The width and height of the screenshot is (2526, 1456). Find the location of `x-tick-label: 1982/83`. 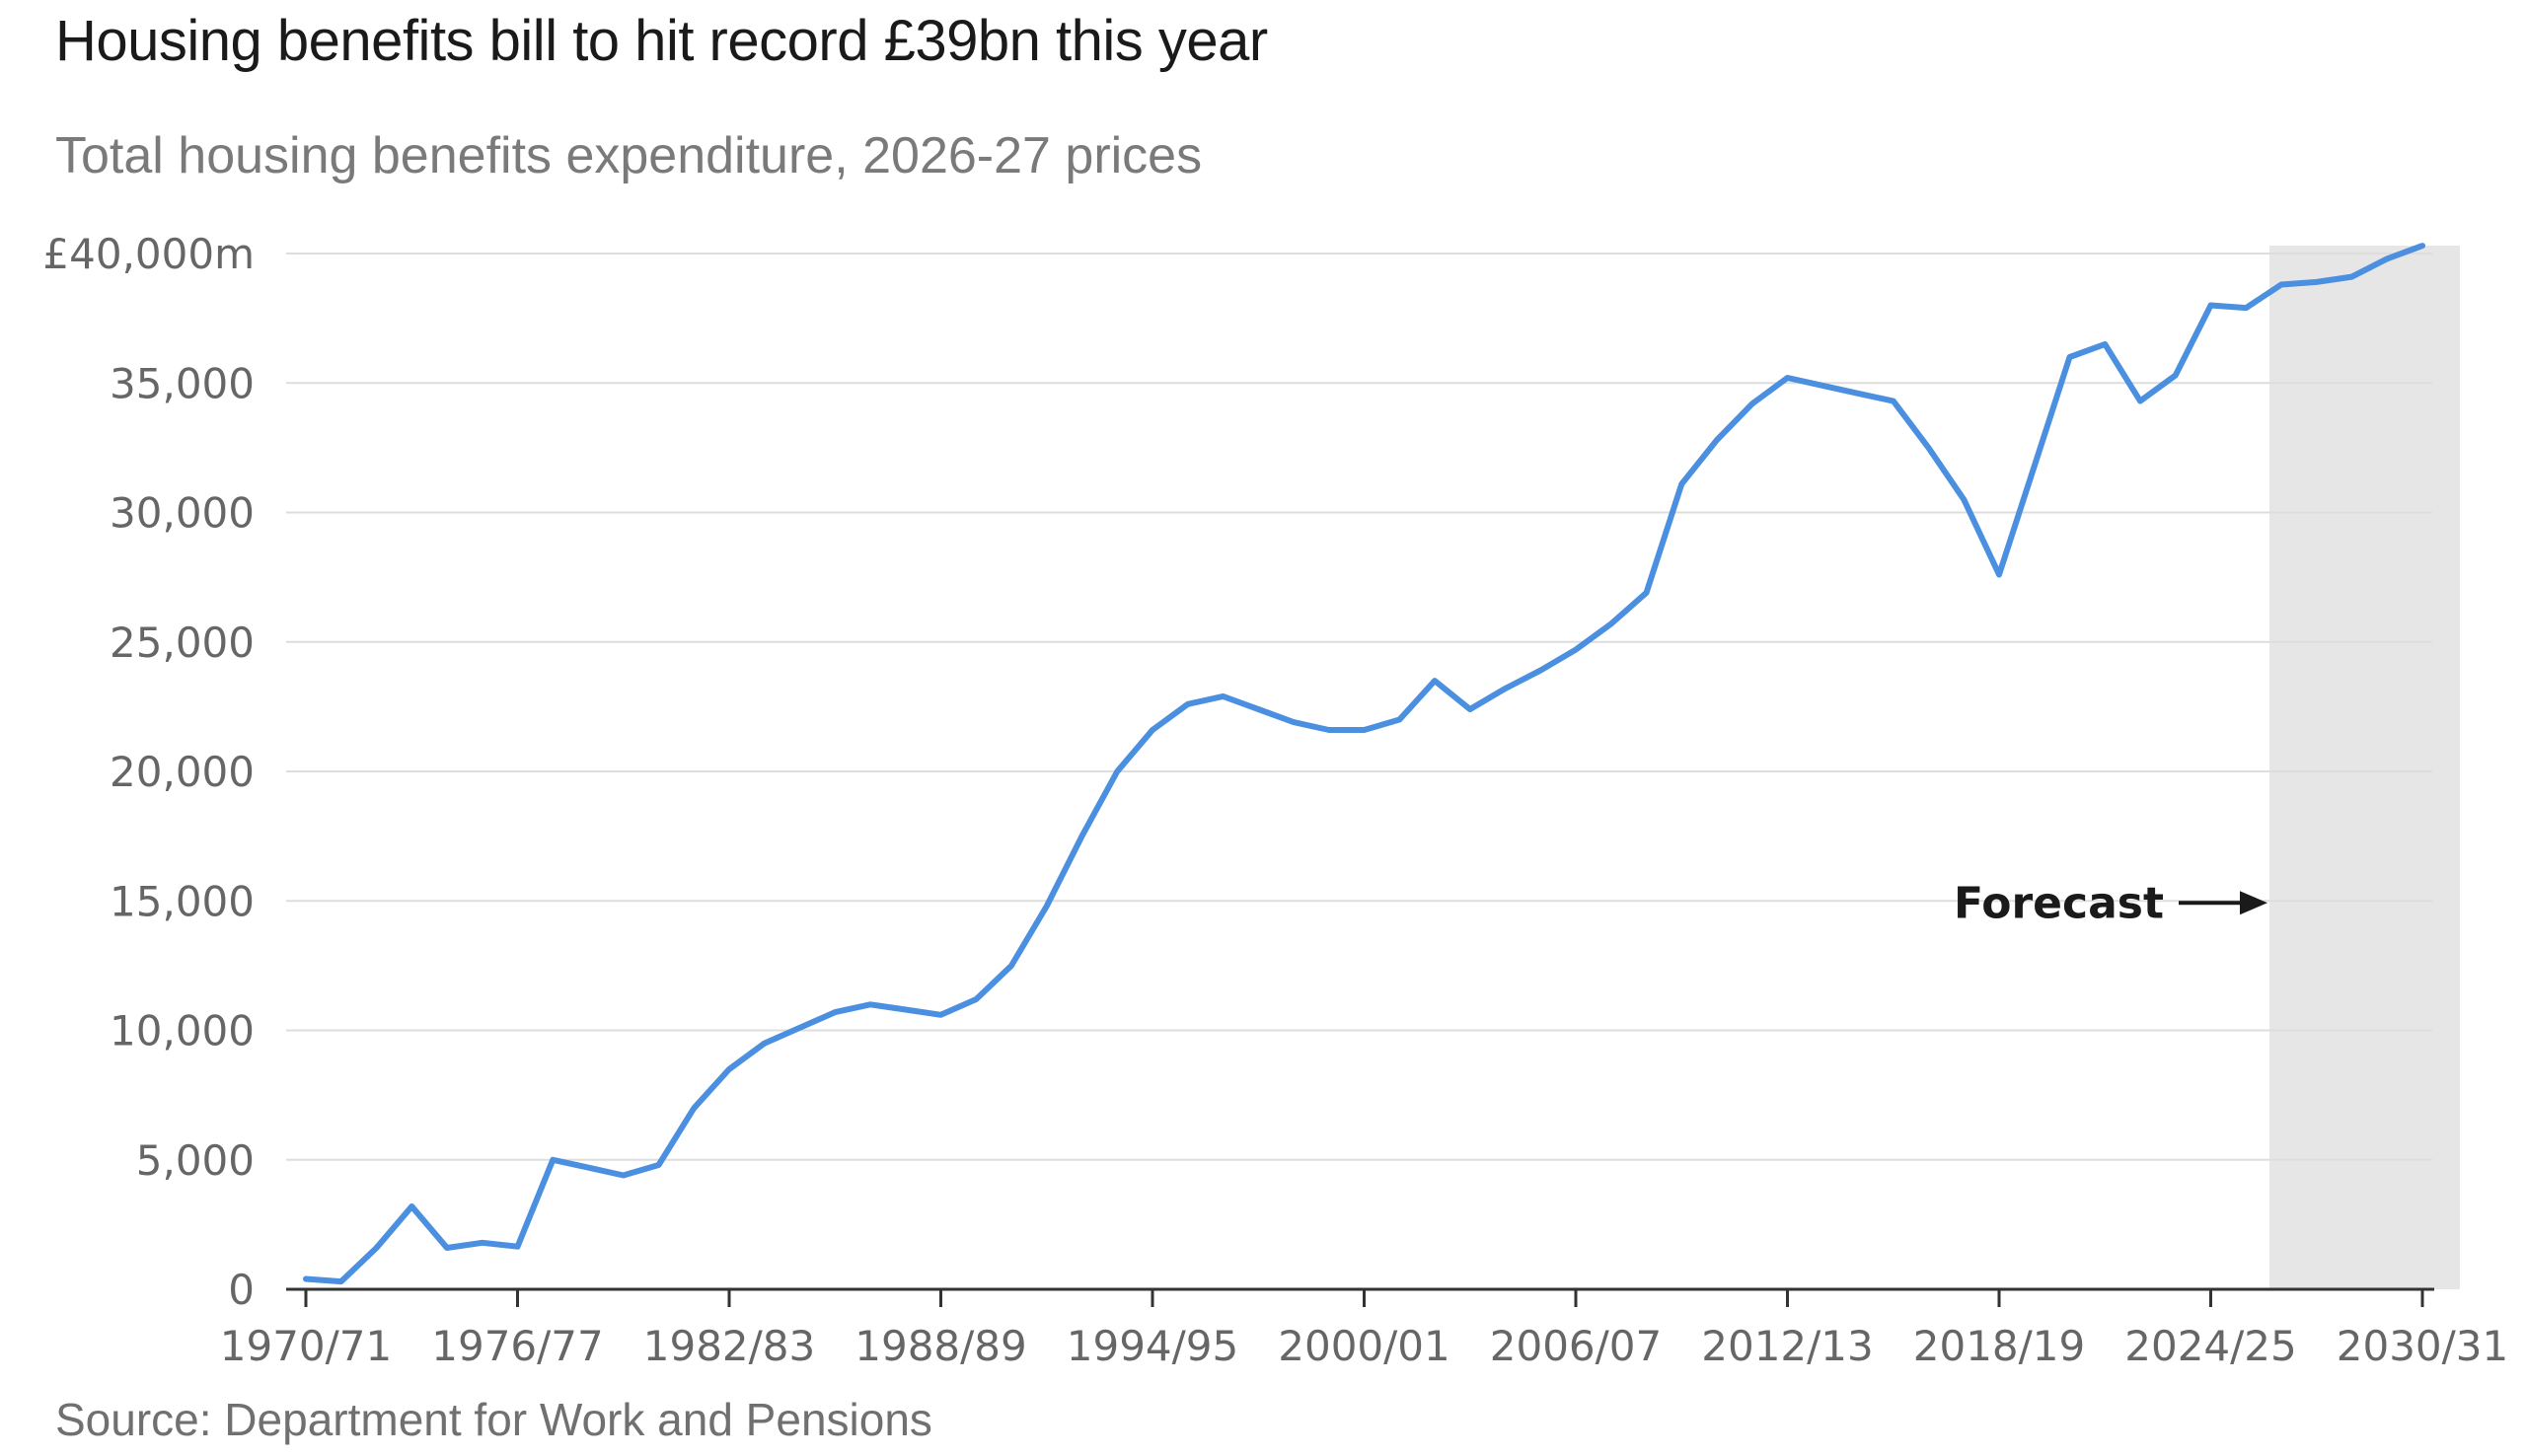

x-tick-label: 1982/83 is located at coordinates (729, 1346).